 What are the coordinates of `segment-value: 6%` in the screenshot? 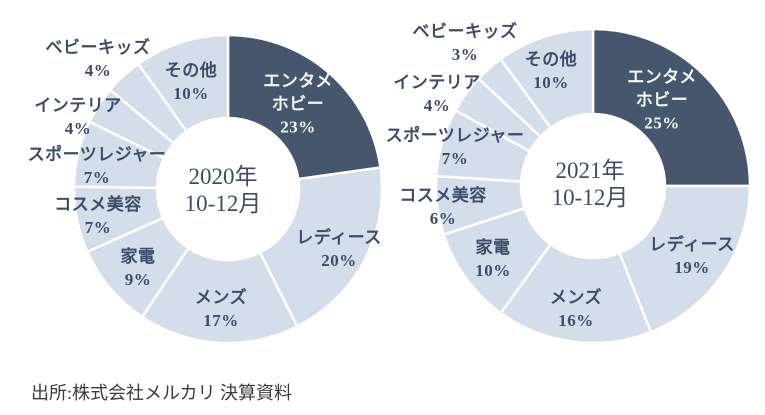 It's located at (443, 218).